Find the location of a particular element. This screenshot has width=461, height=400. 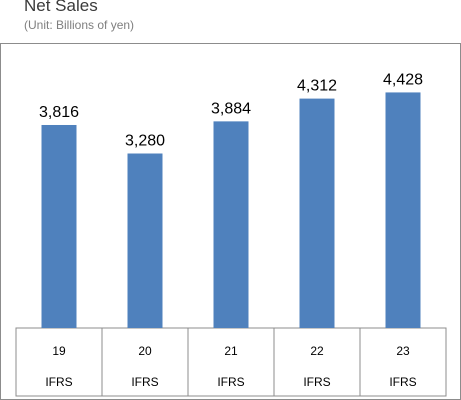

data-label: 3,884 is located at coordinates (231, 108).